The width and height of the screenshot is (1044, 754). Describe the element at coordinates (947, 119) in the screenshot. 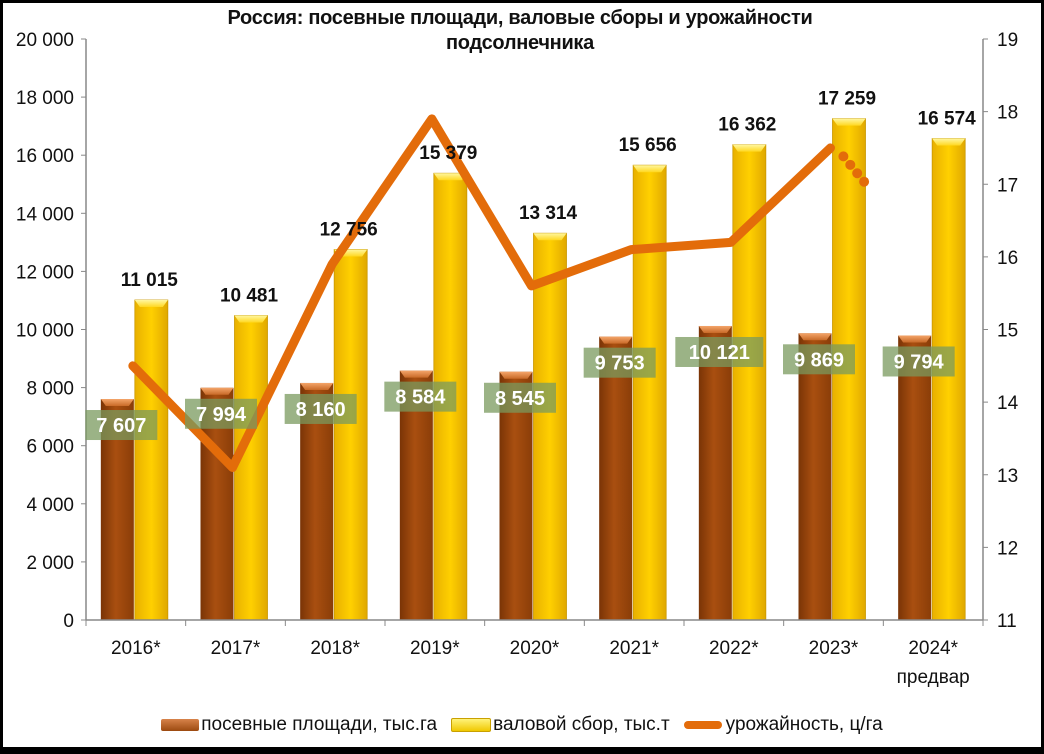

I see `label-harvest: 16 574` at that location.